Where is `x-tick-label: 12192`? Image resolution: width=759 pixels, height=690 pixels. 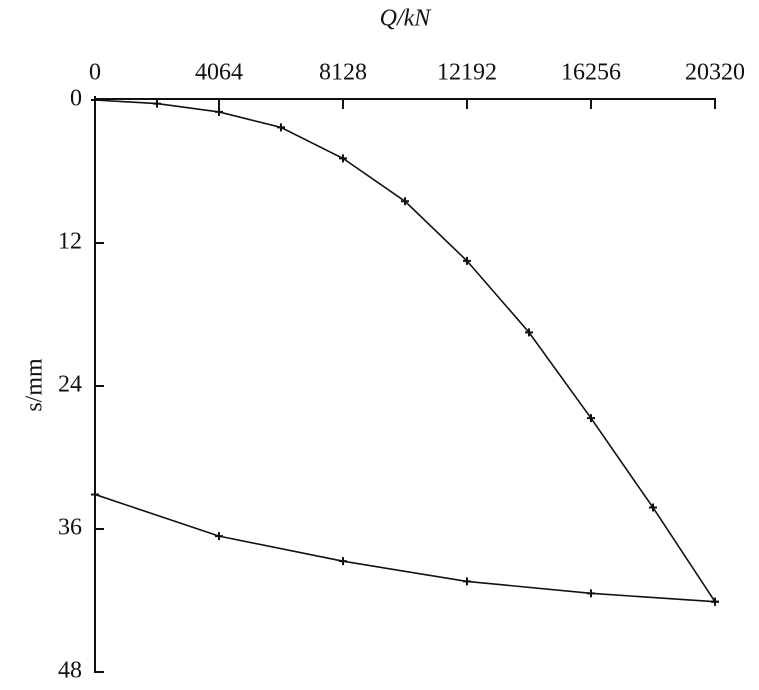 x-tick-label: 12192 is located at coordinates (467, 73).